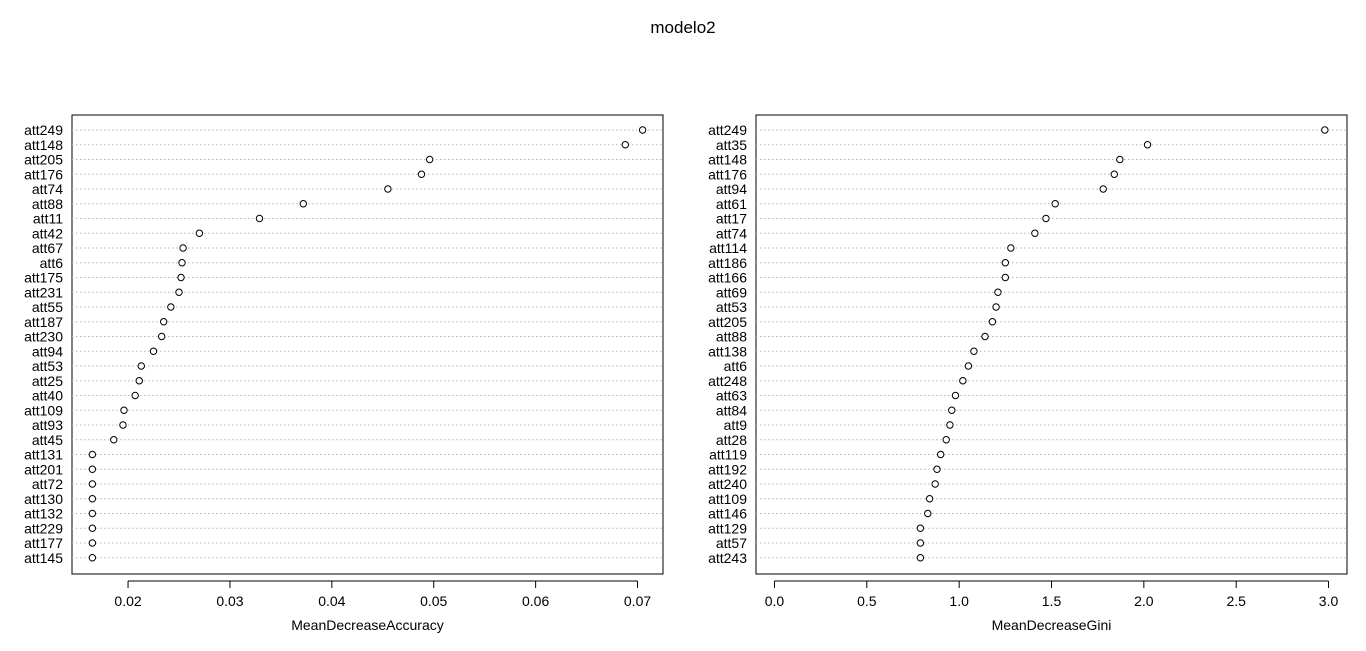  I want to click on figure-title: modelo2, so click(683, 27).